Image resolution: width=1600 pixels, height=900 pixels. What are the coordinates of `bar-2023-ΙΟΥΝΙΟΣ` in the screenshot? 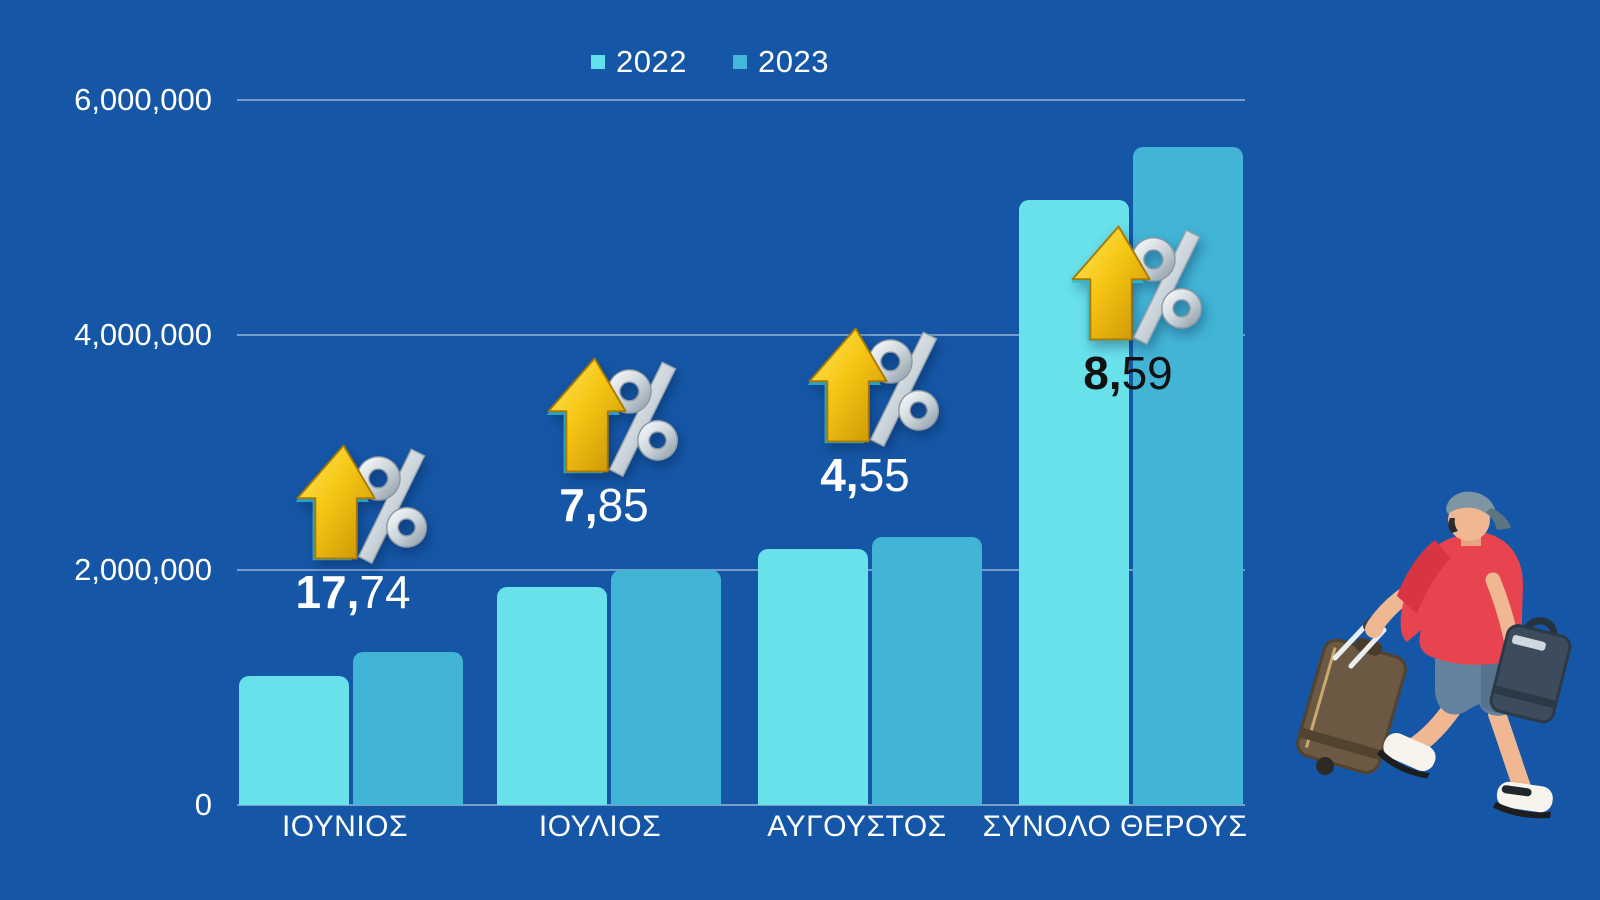 It's located at (408, 728).